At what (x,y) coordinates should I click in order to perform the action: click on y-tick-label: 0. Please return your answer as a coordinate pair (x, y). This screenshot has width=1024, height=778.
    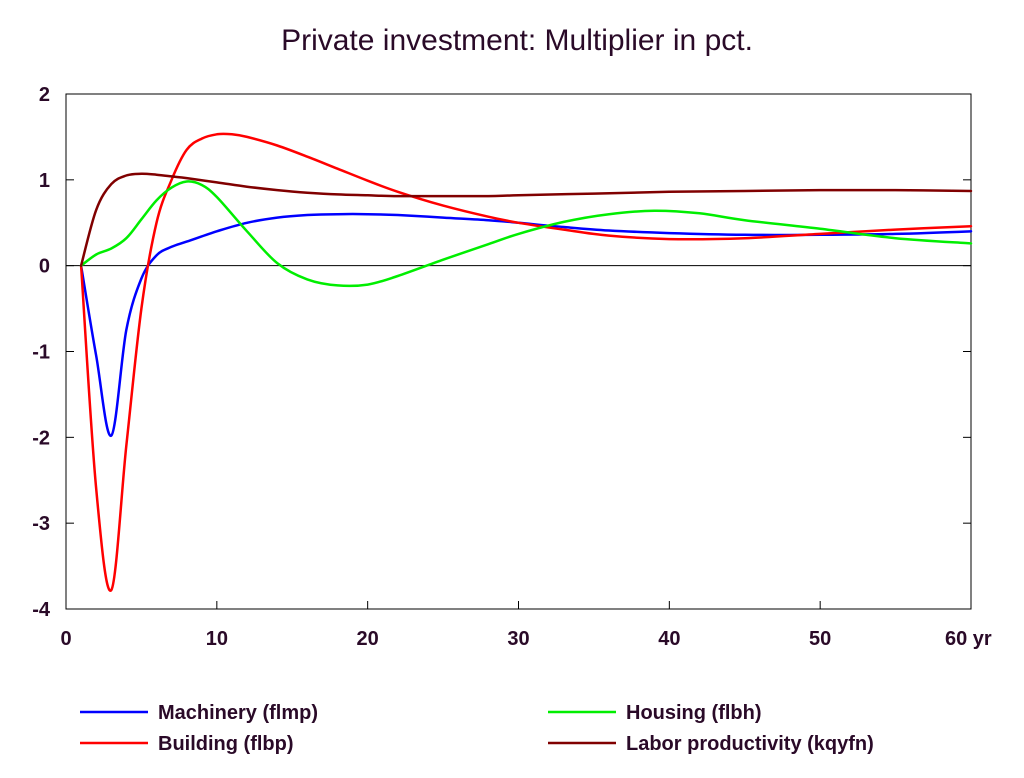
    Looking at the image, I should click on (44, 267).